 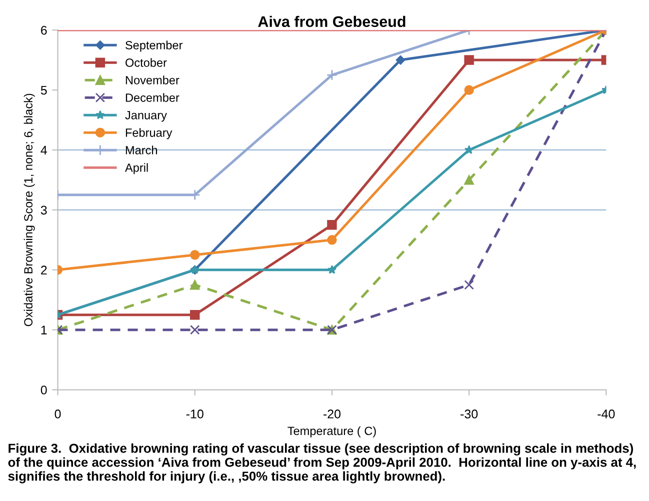 What do you see at coordinates (29, 210) in the screenshot?
I see `y-axis-title: Oxidative Browning Score (1, none; 6, black)` at bounding box center [29, 210].